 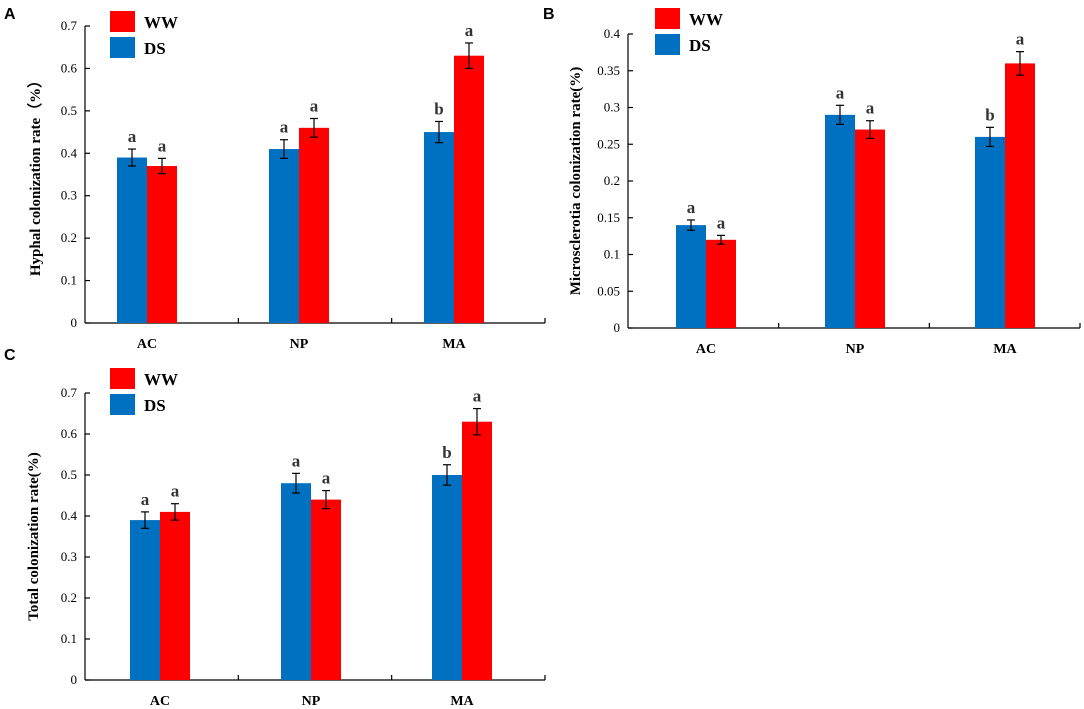 I want to click on y-axis-label: Total colonization rate(%), so click(x=34, y=536).